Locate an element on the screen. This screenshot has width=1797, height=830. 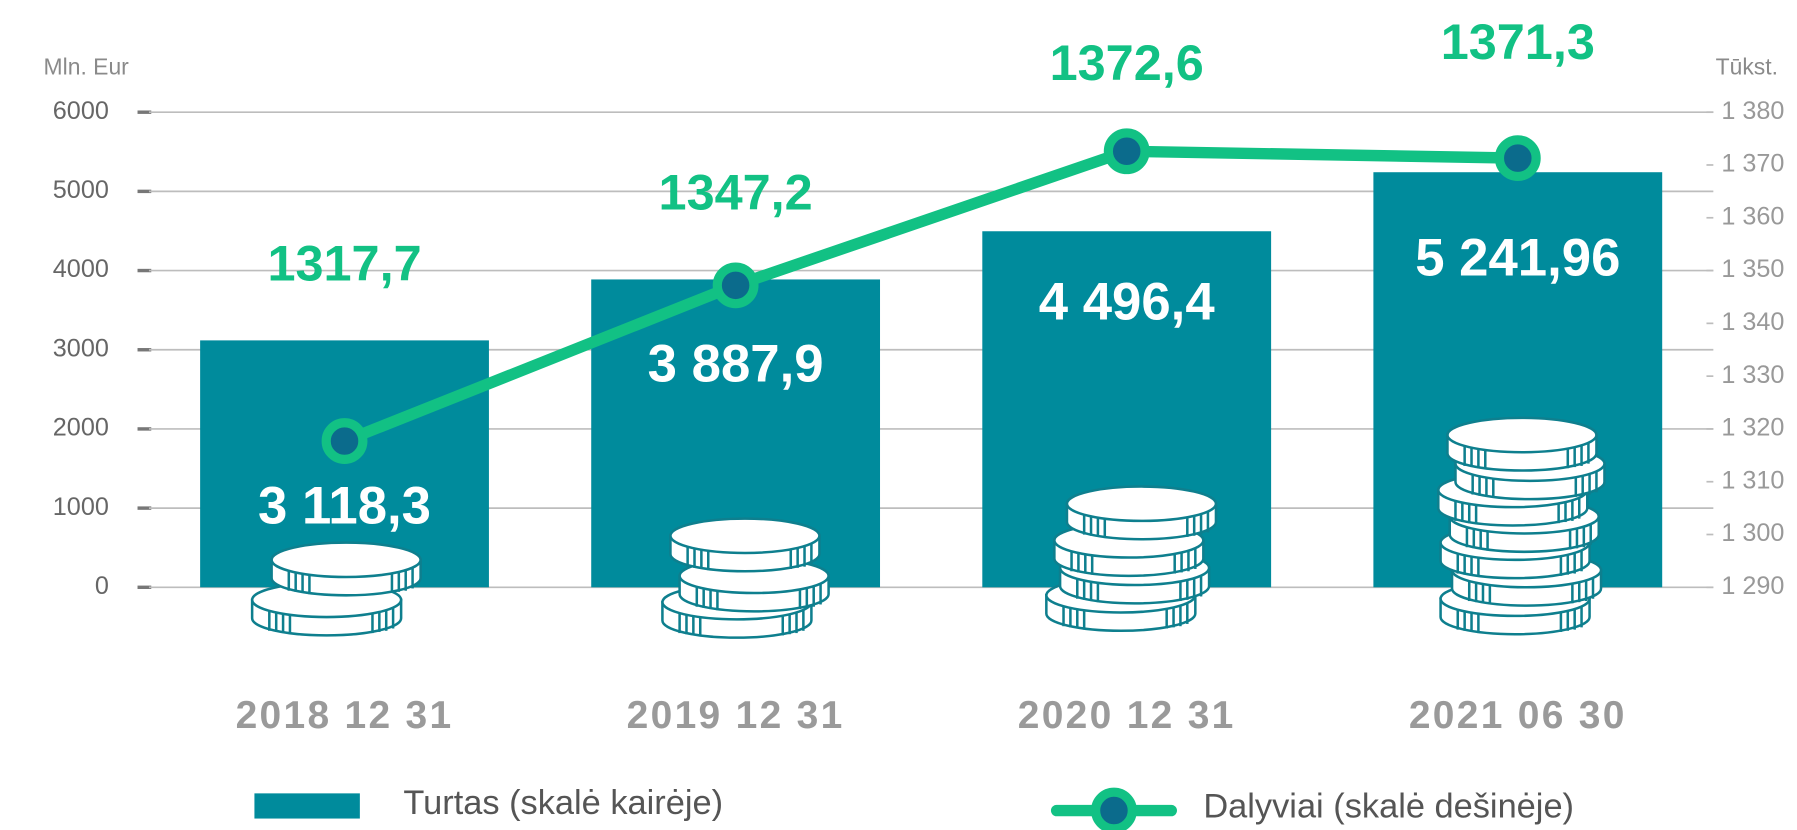
legend-label: Turtas (skalė kairėje) is located at coordinates (563, 803).